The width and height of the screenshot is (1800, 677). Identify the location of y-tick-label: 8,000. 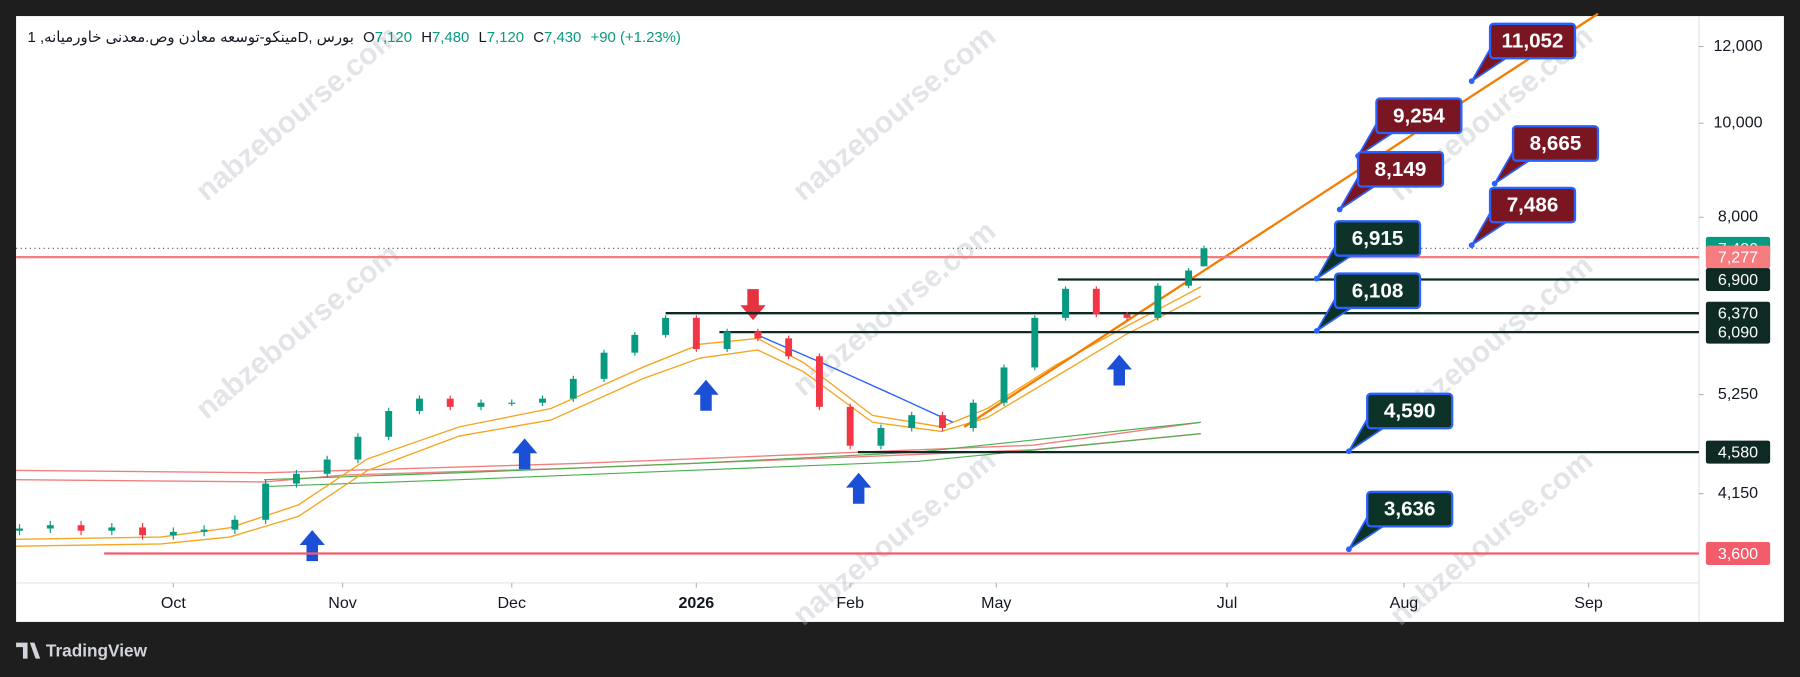
(1738, 217).